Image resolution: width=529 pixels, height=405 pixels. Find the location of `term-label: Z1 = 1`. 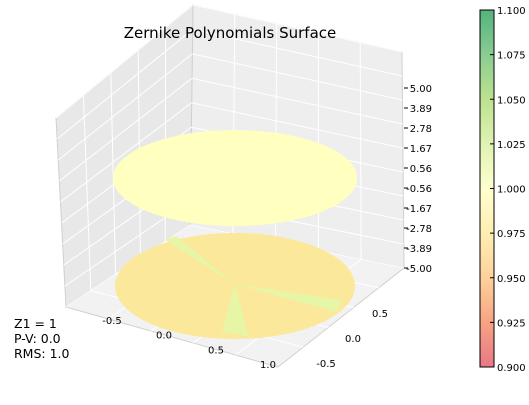

term-label: Z1 = 1 is located at coordinates (35, 323).